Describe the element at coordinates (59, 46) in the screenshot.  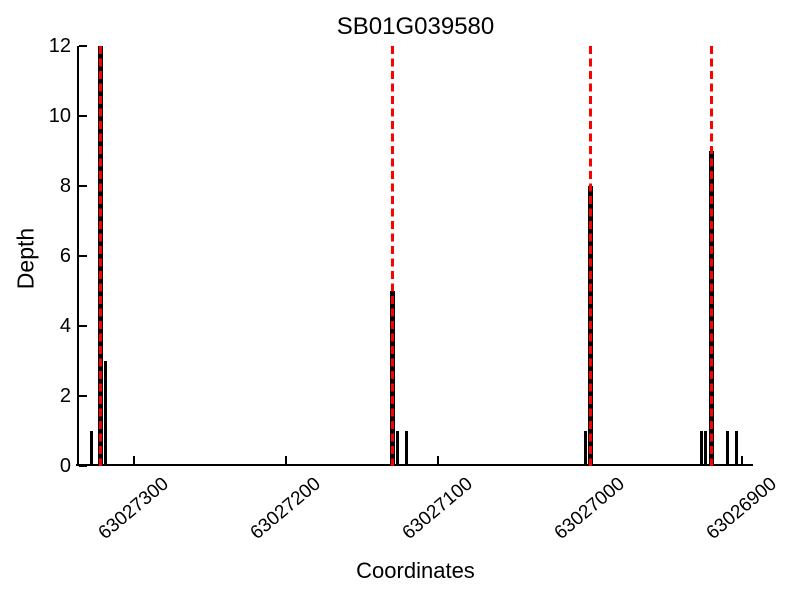
I see `y-tick-label: 12` at that location.